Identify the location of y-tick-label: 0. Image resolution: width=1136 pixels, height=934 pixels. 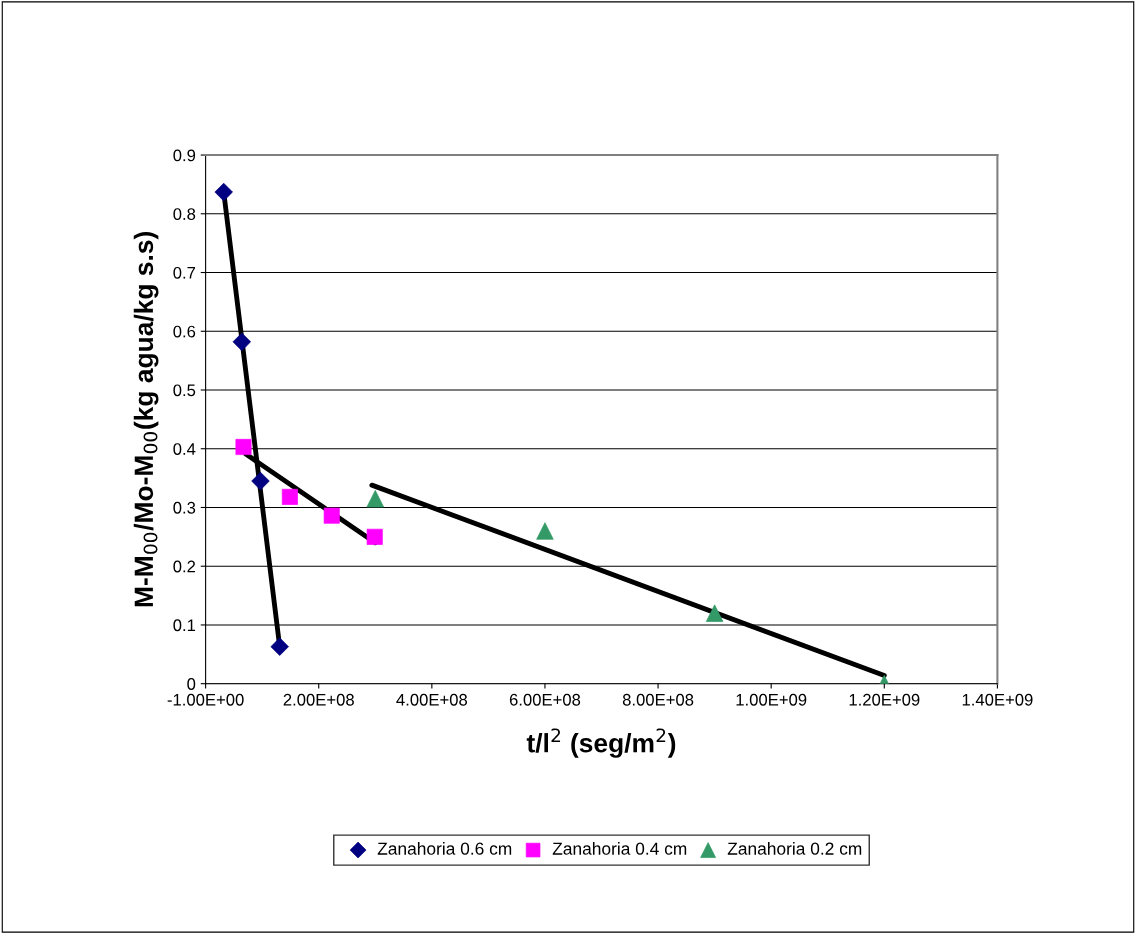
(191, 684).